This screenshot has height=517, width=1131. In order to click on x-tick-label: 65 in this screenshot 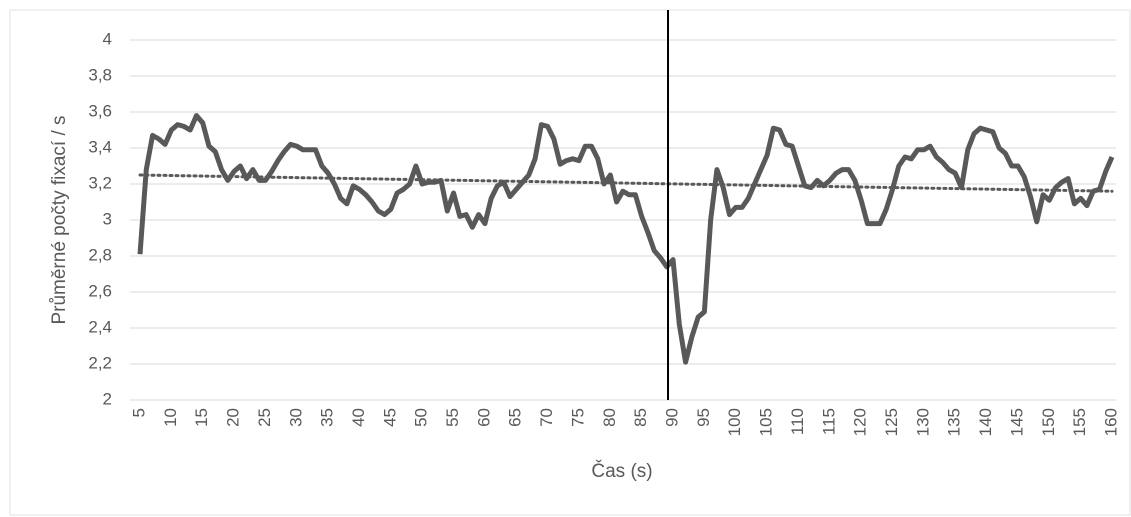, I will do `click(515, 417)`.